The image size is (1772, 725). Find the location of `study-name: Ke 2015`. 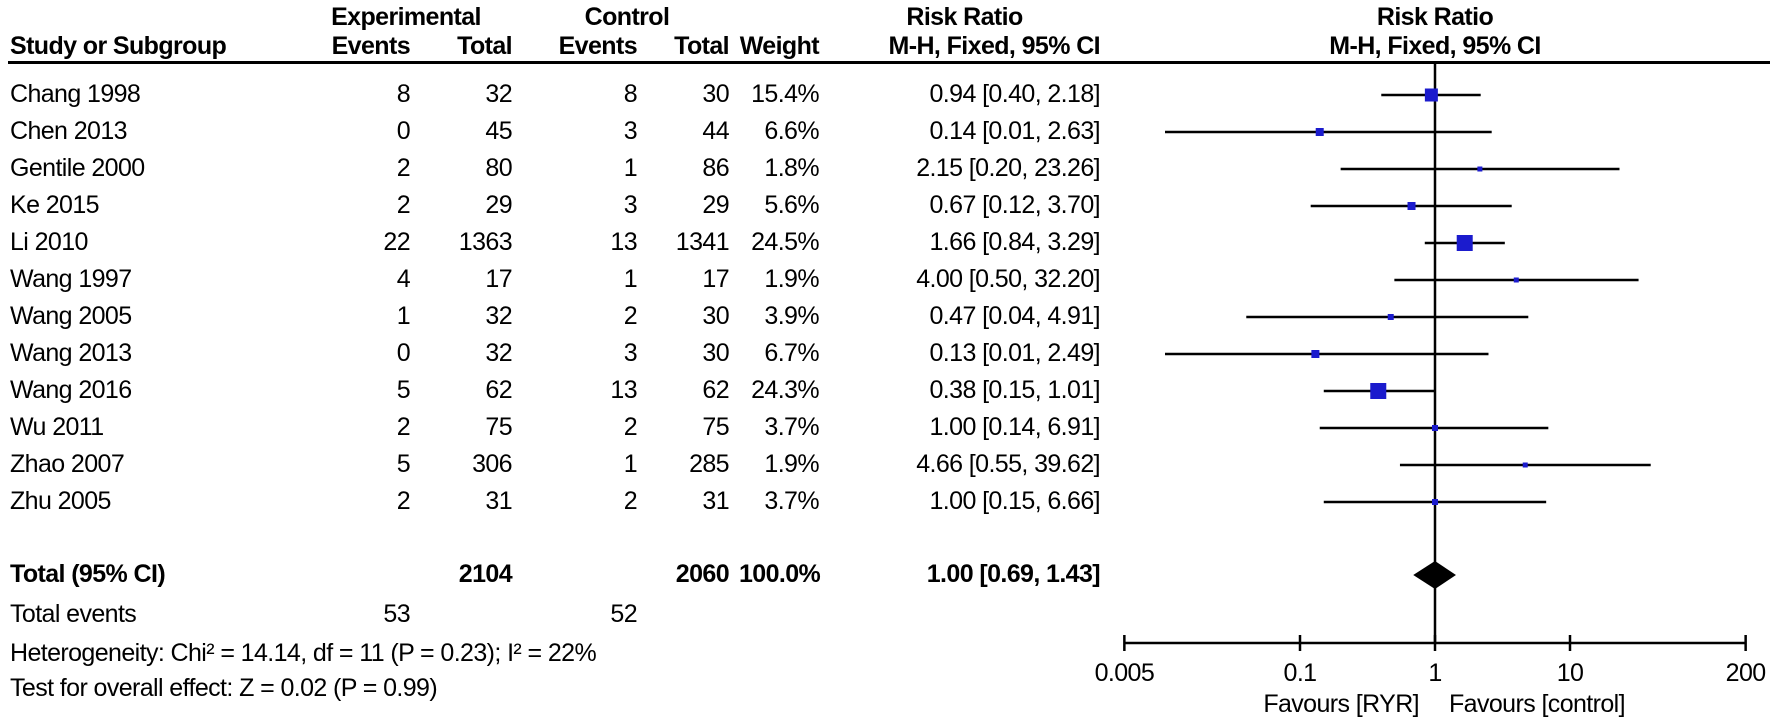

study-name: Ke 2015 is located at coordinates (55, 205).